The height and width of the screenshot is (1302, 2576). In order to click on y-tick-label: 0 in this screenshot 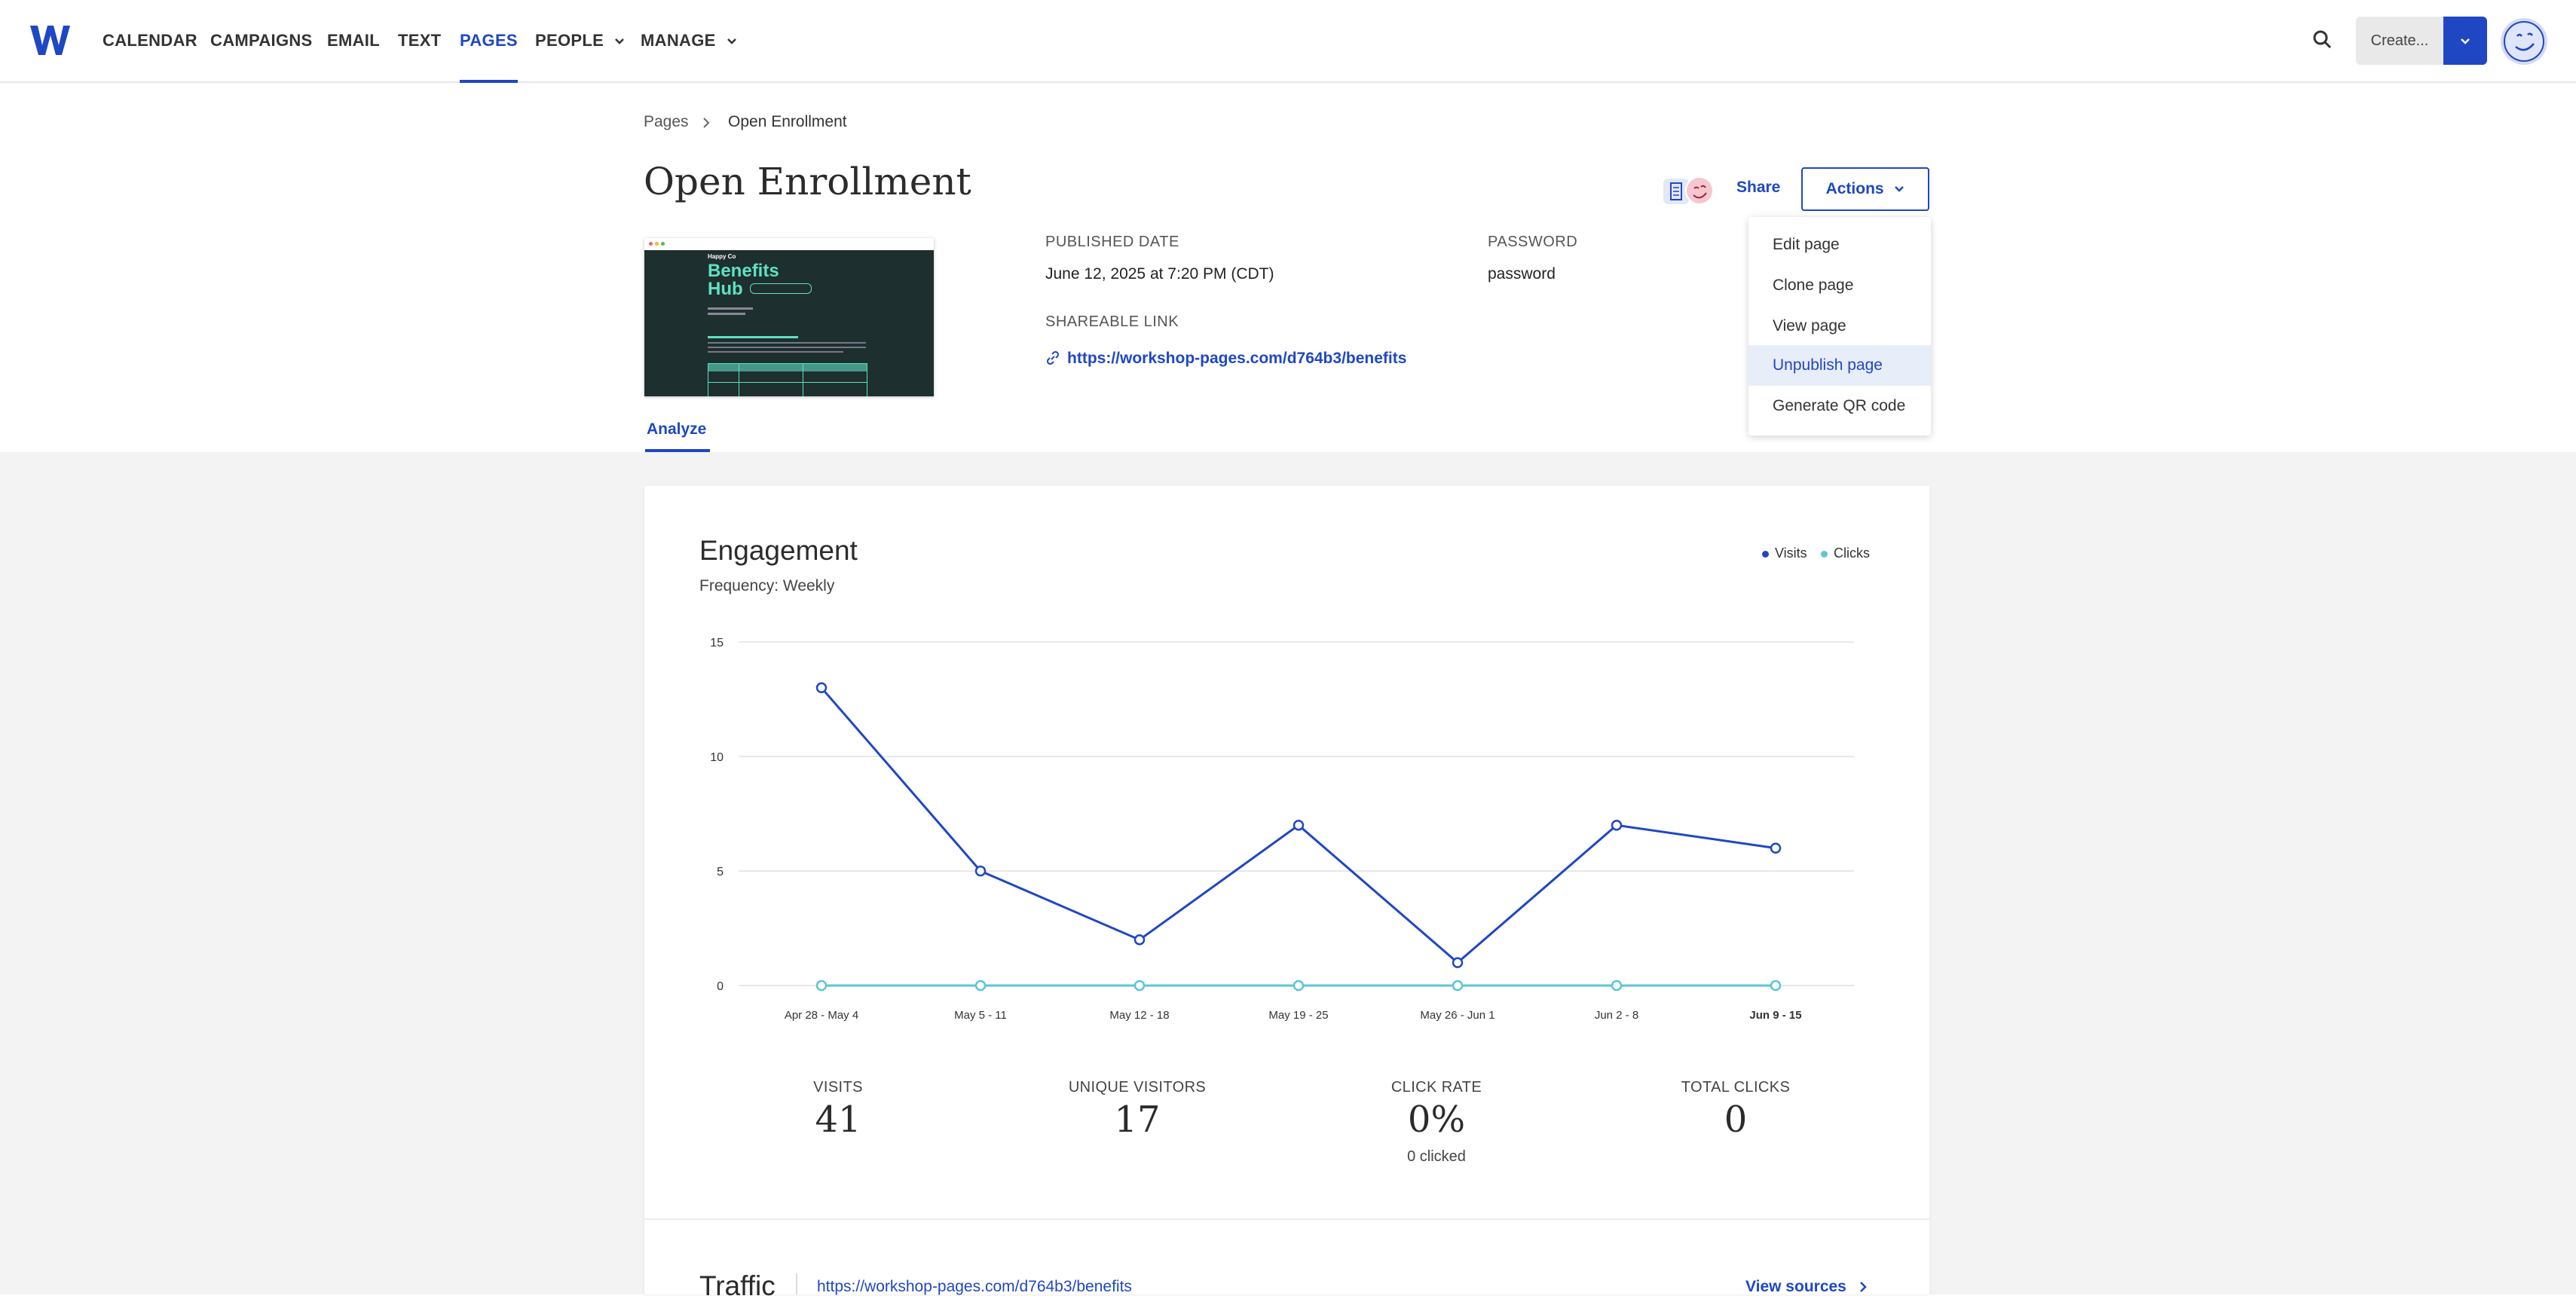, I will do `click(720, 986)`.